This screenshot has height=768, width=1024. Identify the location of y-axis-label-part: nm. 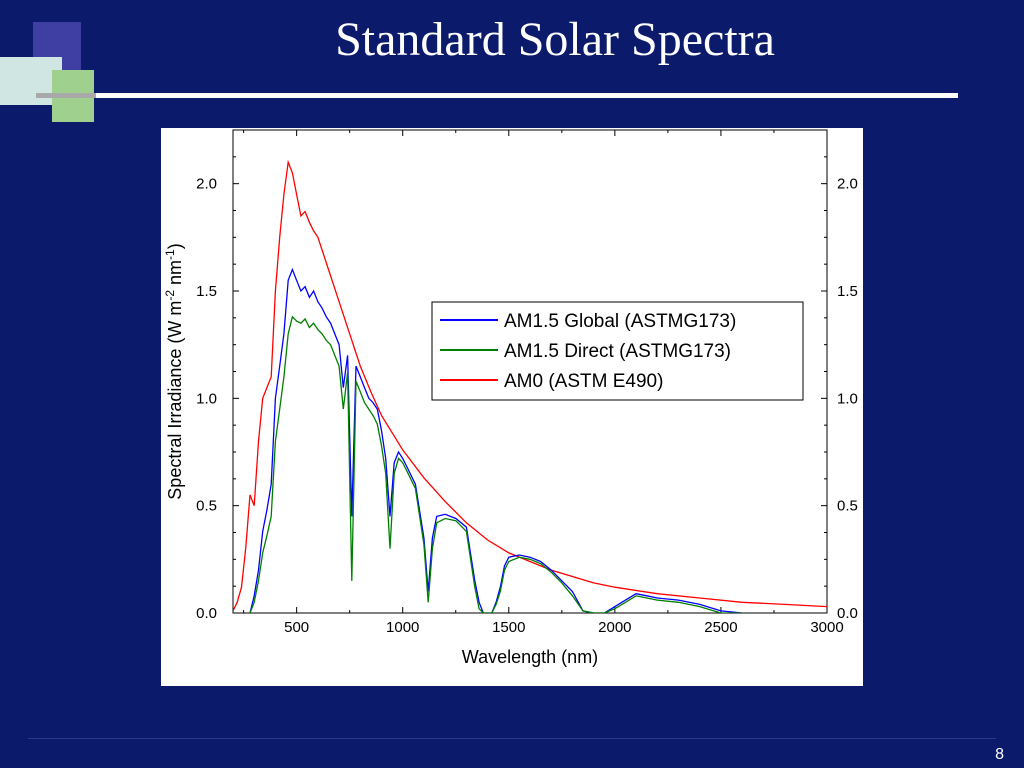
(175, 275).